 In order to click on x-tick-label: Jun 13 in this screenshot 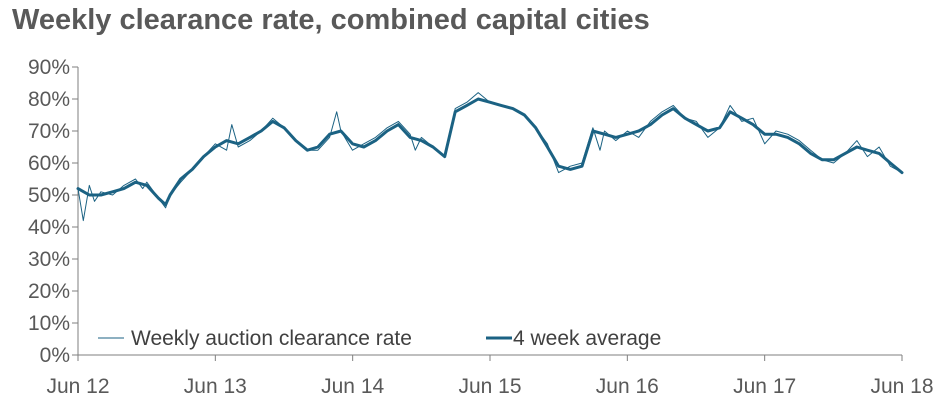, I will do `click(215, 386)`.